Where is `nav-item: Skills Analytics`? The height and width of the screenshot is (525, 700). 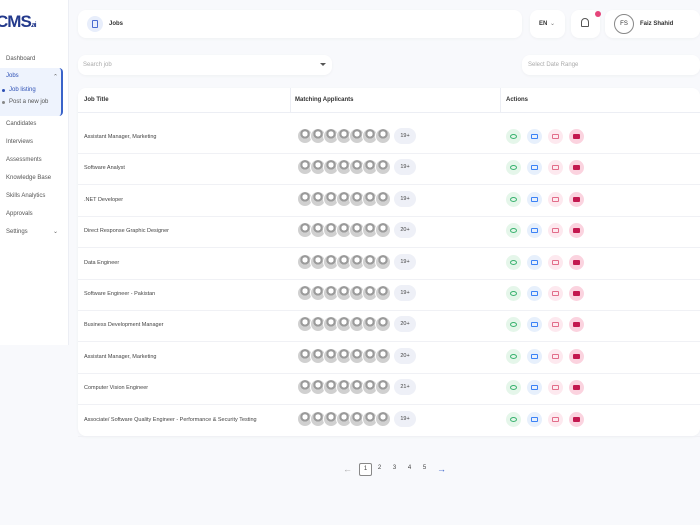
nav-item: Skills Analytics is located at coordinates (26, 196).